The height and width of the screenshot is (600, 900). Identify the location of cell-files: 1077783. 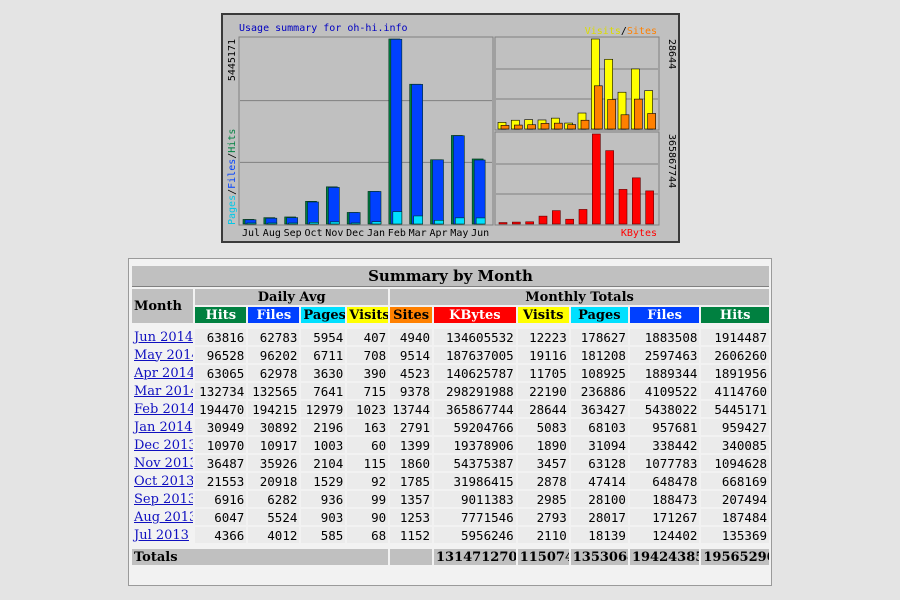
(664, 463).